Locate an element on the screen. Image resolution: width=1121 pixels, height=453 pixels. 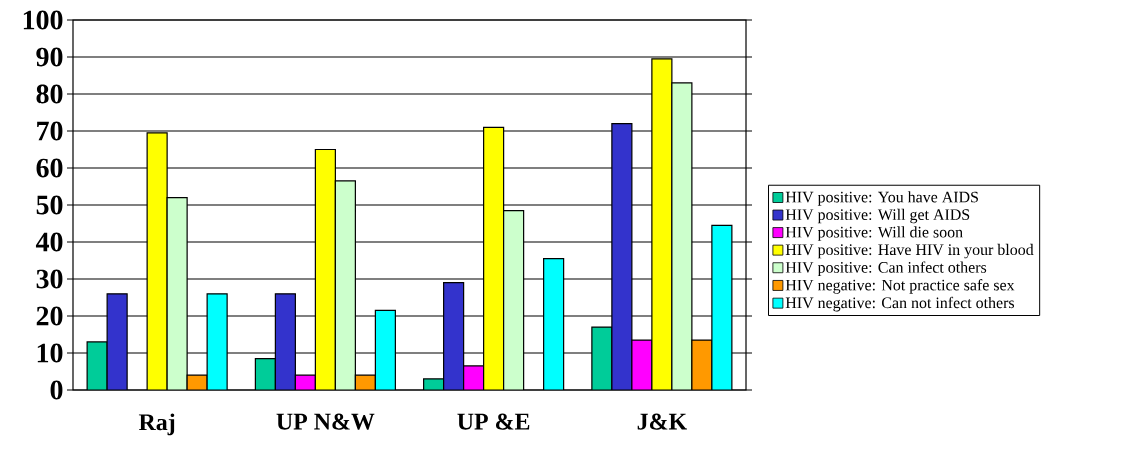
y-tick-label: 30 is located at coordinates (49, 279).